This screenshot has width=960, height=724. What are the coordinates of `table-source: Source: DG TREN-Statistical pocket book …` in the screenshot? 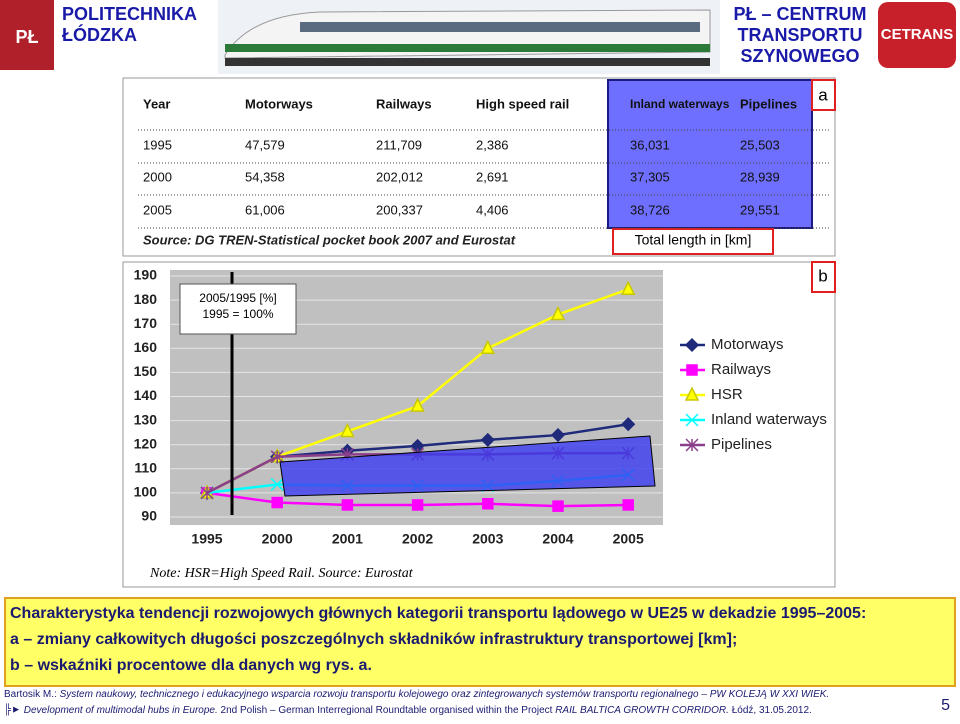 It's located at (329, 239).